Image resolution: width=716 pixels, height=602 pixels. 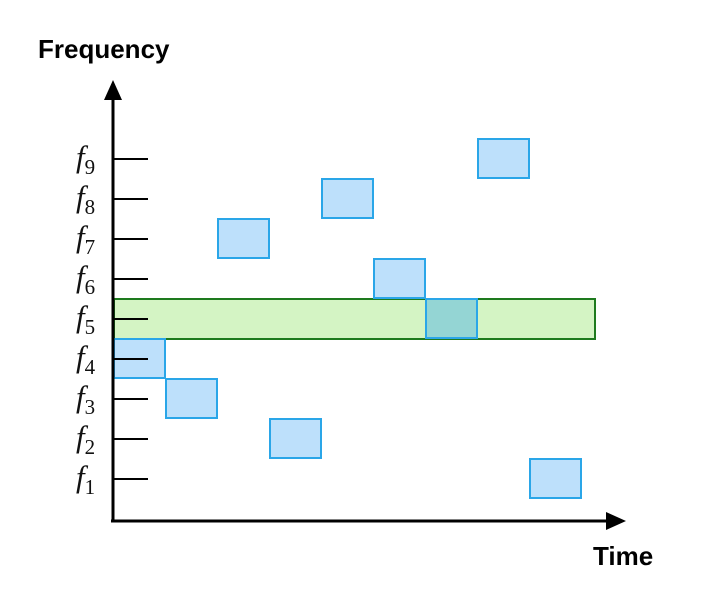 I want to click on frequency-tick-label: f9, so click(x=85, y=159).